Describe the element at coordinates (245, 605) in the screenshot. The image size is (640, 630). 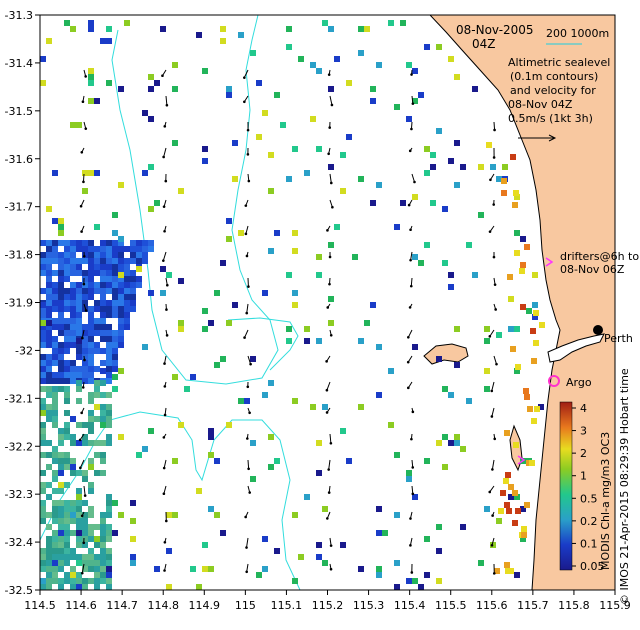
I see `x-tick-label: 115` at that location.